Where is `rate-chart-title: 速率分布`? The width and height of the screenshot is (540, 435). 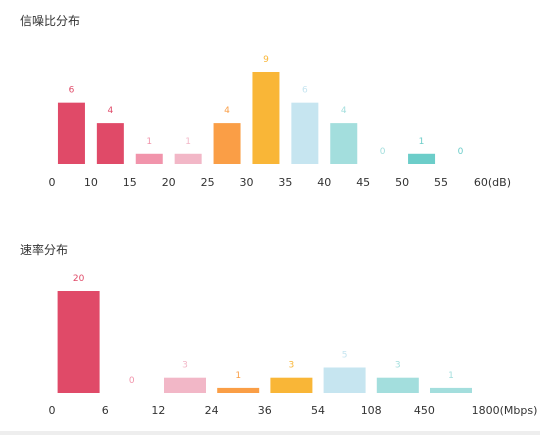 rate-chart-title: 速率分布 is located at coordinates (44, 250).